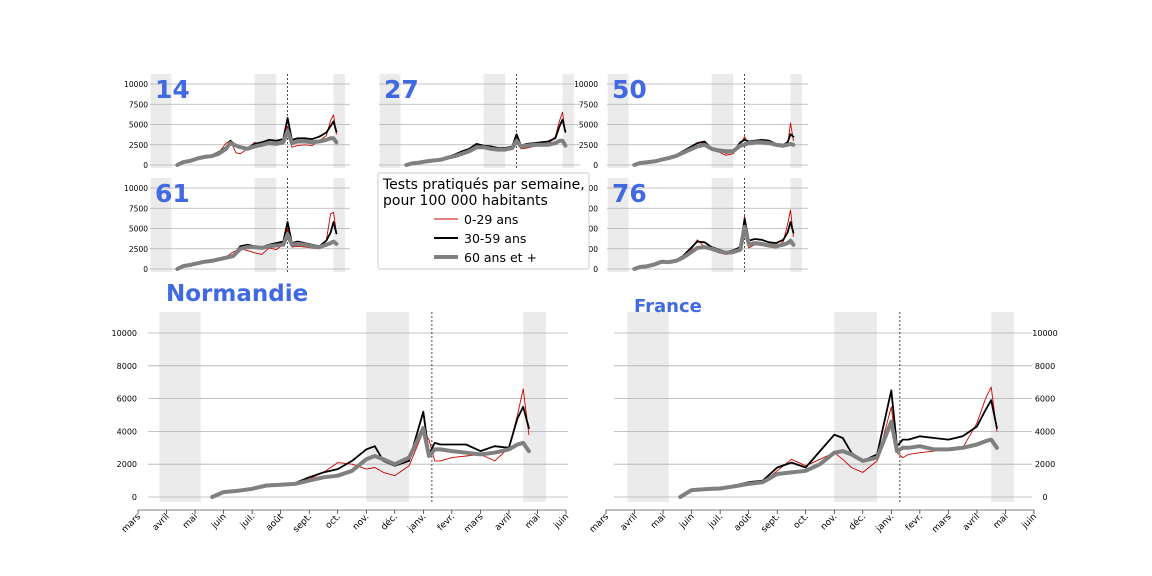  I want to click on panel-title: 50, so click(629, 89).